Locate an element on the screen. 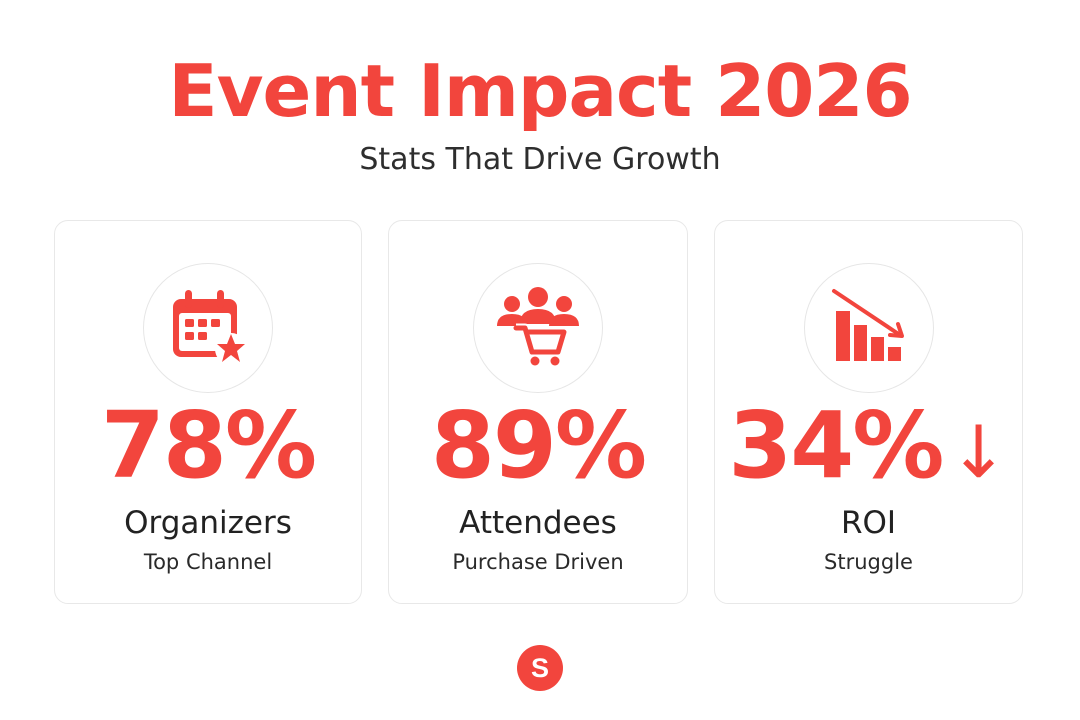  logo-letter: S is located at coordinates (540, 668).